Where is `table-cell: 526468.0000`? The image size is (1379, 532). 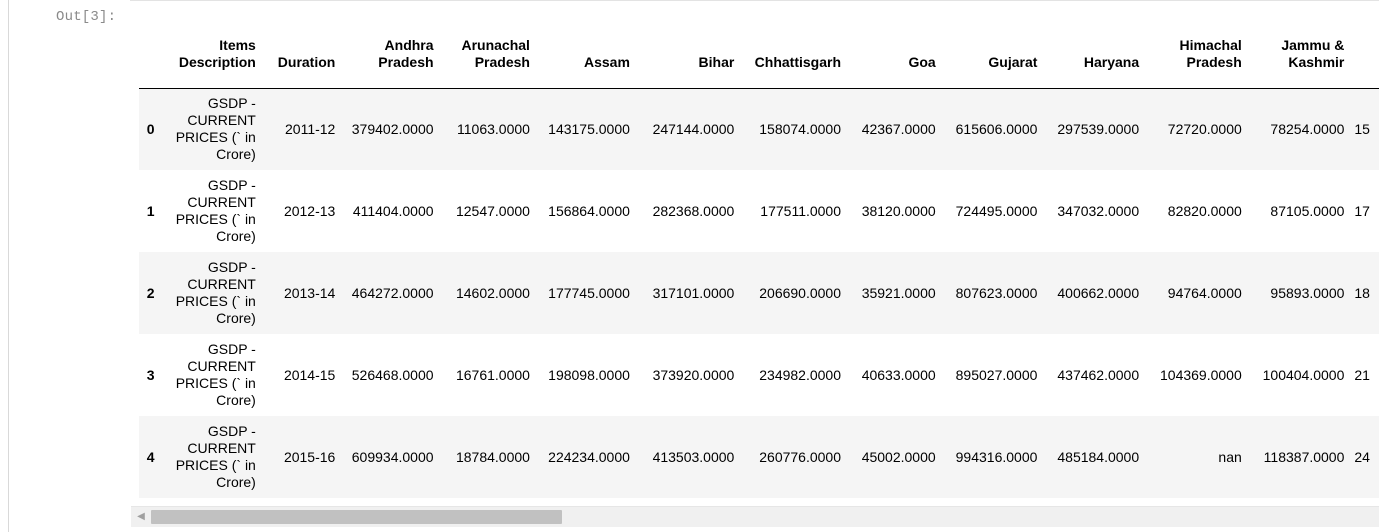 table-cell: 526468.0000 is located at coordinates (392, 375).